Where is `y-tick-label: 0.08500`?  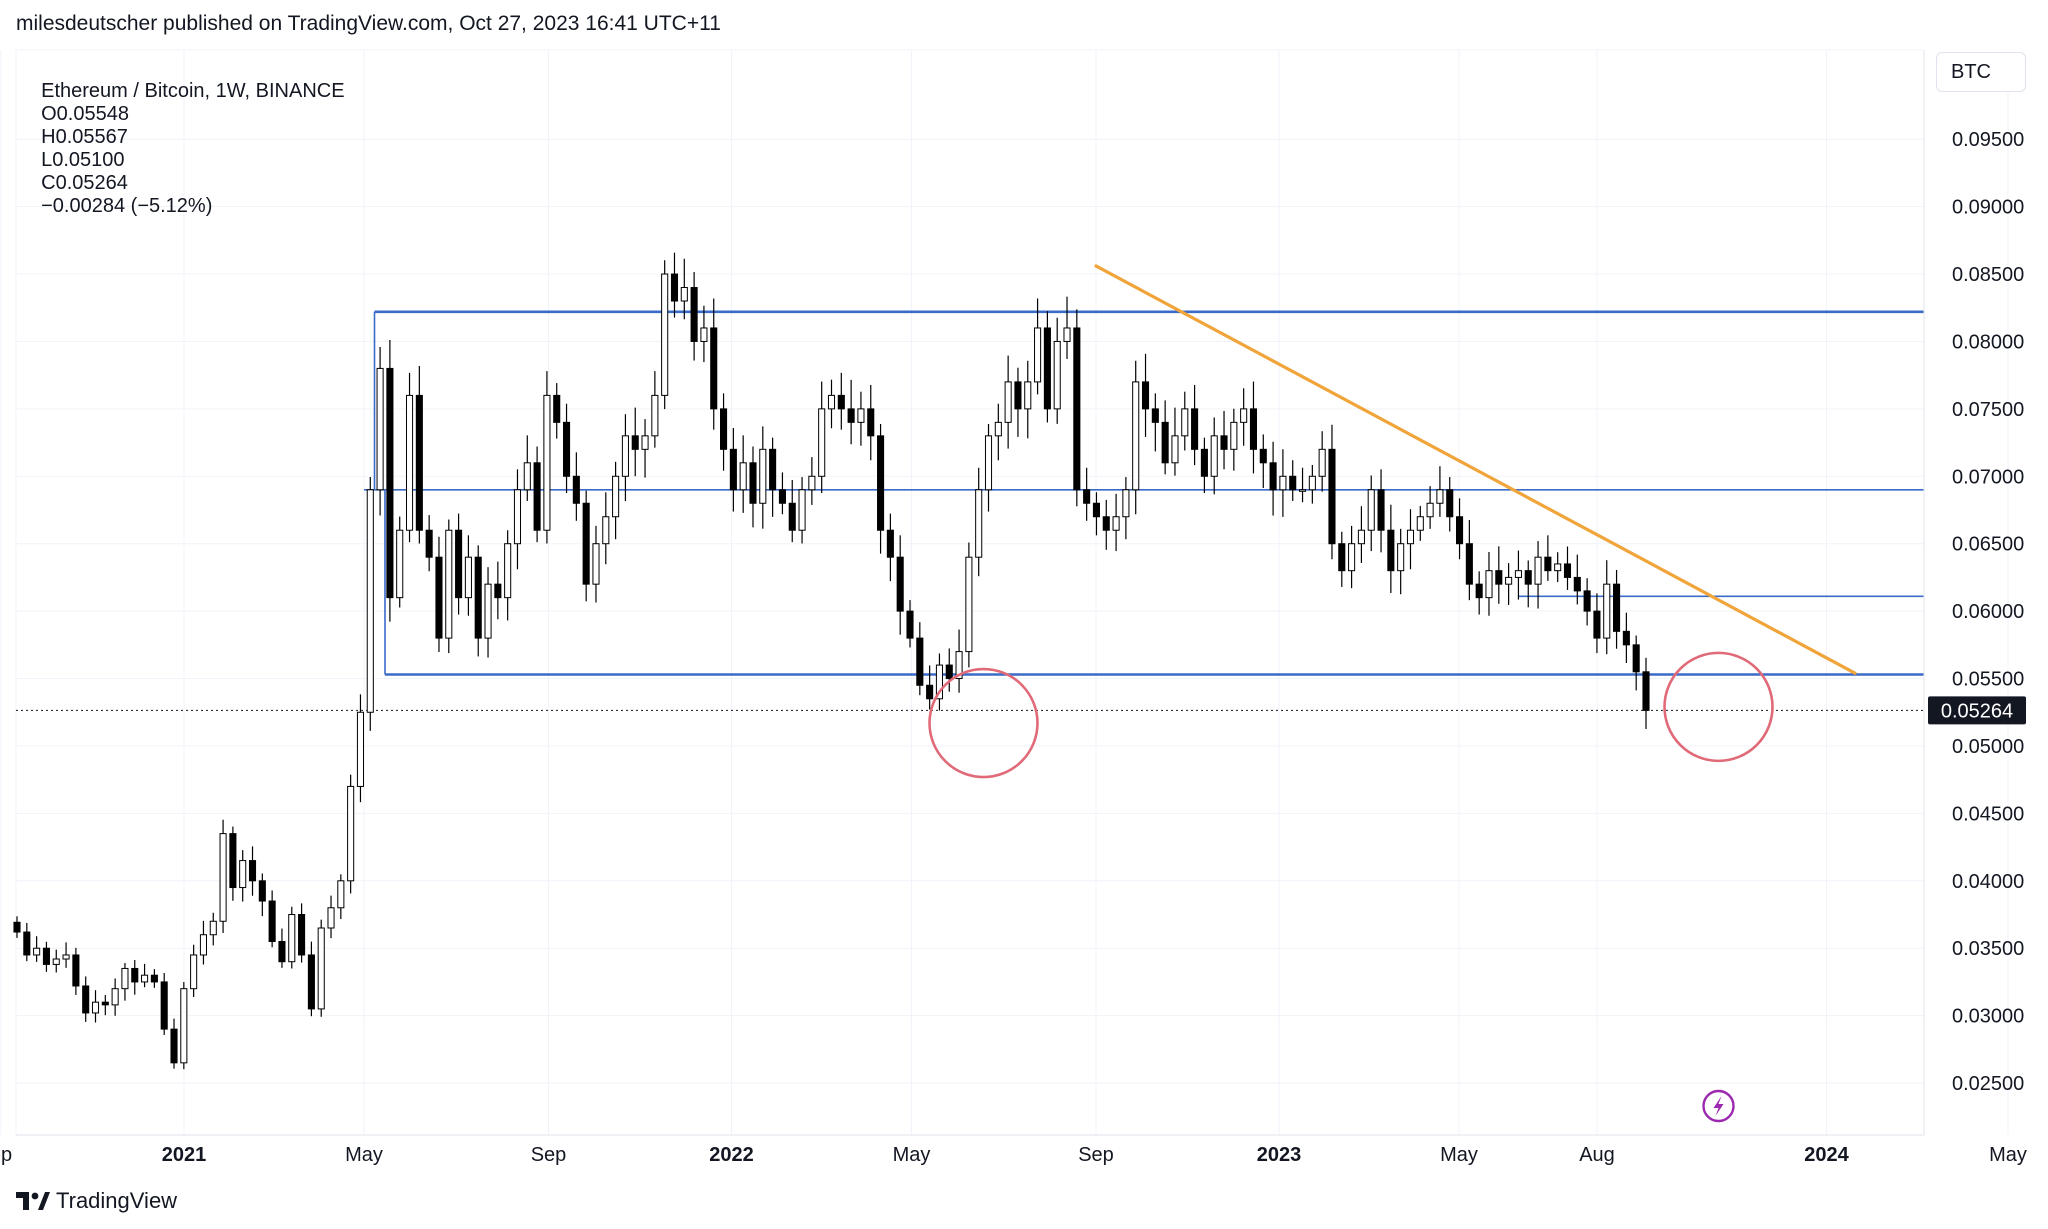 y-tick-label: 0.08500 is located at coordinates (1988, 275).